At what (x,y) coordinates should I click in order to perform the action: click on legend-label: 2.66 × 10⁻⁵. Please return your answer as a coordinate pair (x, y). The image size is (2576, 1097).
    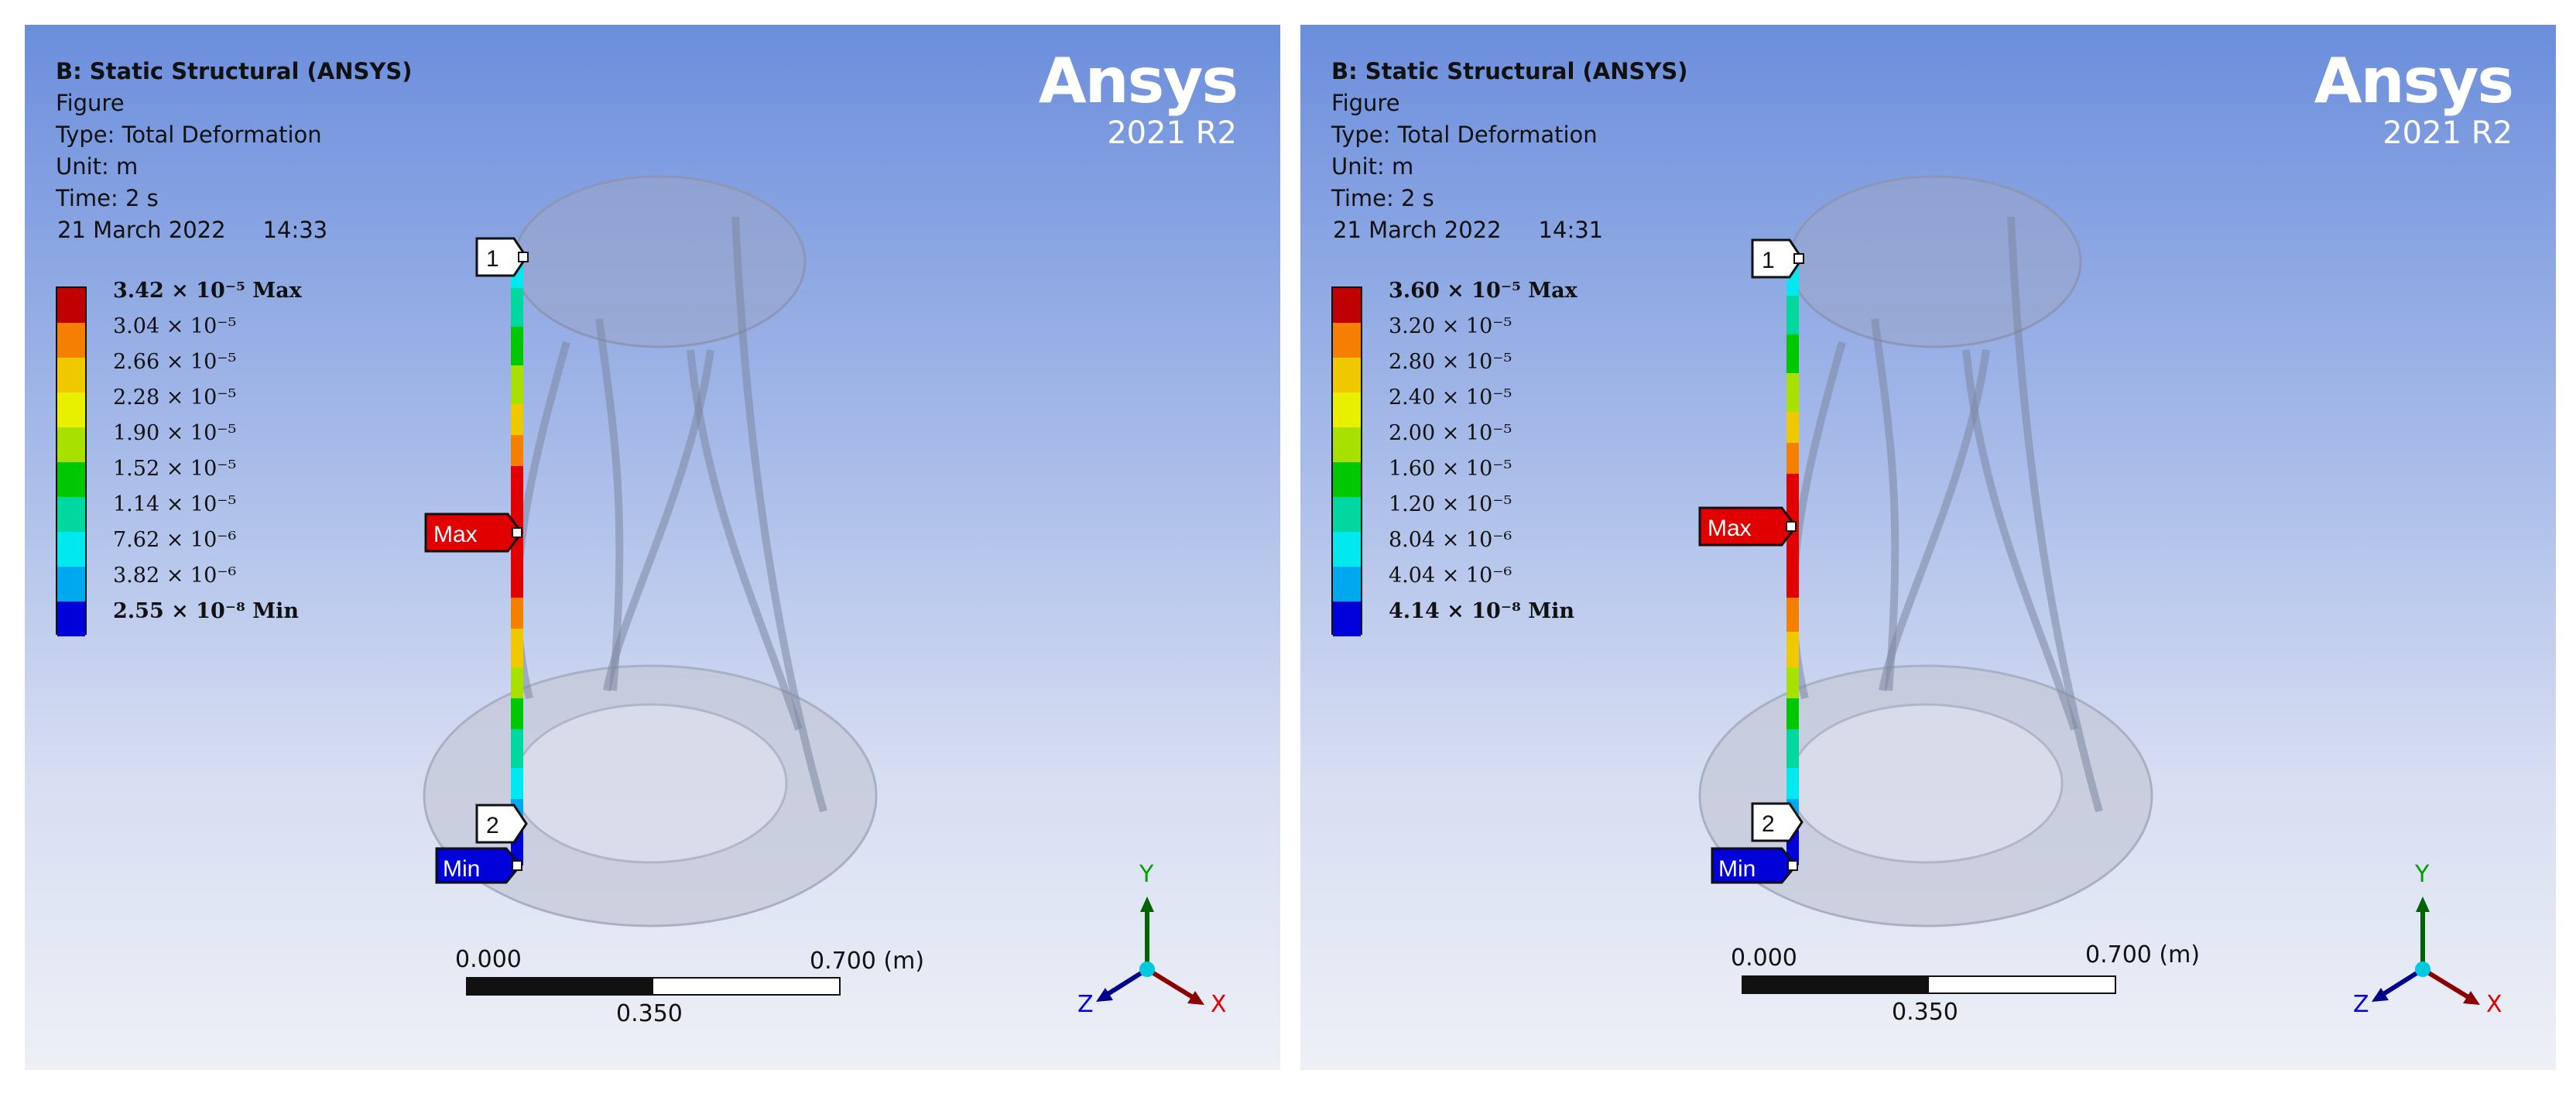
    Looking at the image, I should click on (175, 362).